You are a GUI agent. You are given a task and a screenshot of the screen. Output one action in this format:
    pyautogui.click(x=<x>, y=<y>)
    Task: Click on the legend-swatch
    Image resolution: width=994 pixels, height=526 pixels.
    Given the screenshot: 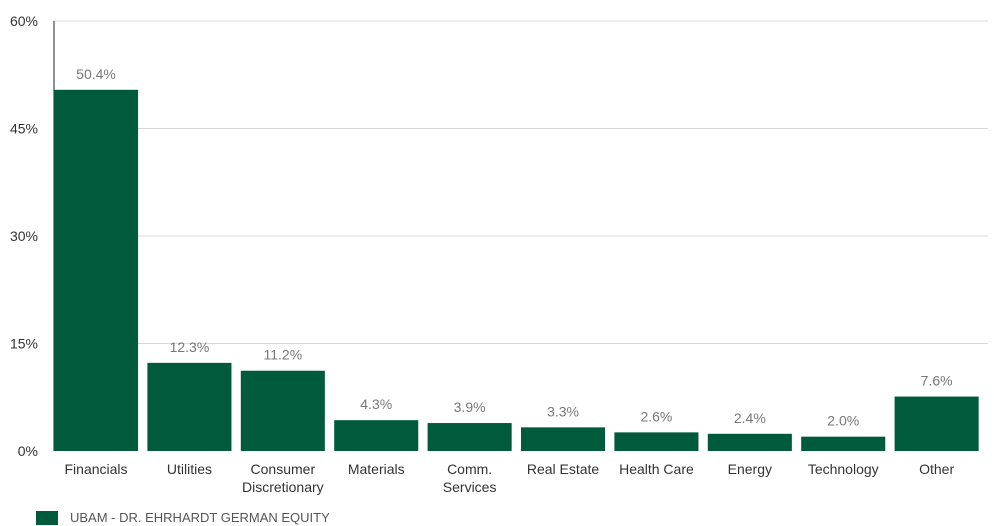 What is the action you would take?
    pyautogui.click(x=47, y=518)
    